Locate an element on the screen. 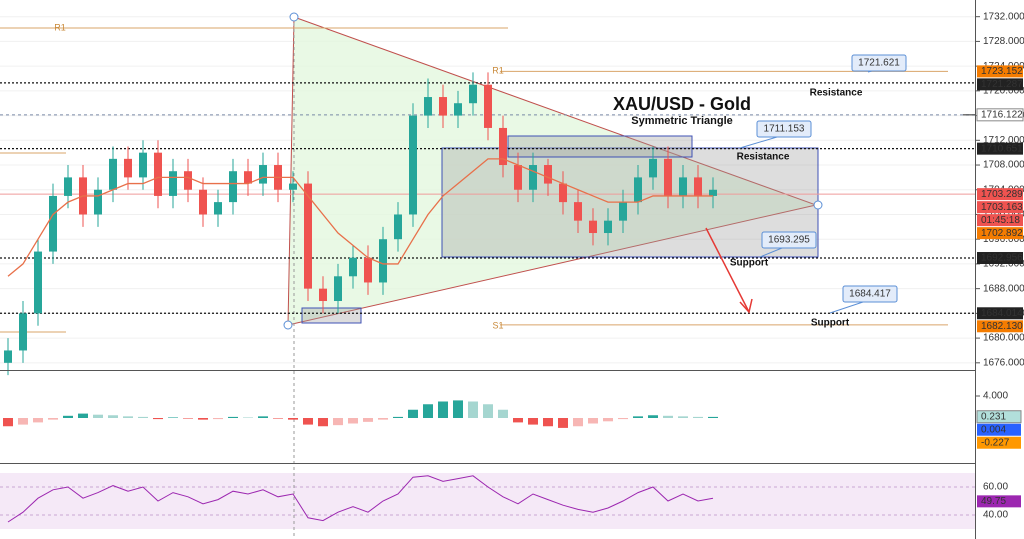 This screenshot has width=1024, height=539. callout-label: 1684.417 is located at coordinates (870, 294).